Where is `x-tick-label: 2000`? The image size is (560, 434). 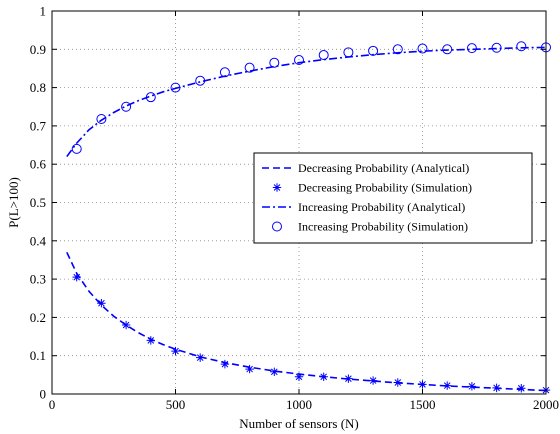
x-tick-label: 2000 is located at coordinates (546, 404).